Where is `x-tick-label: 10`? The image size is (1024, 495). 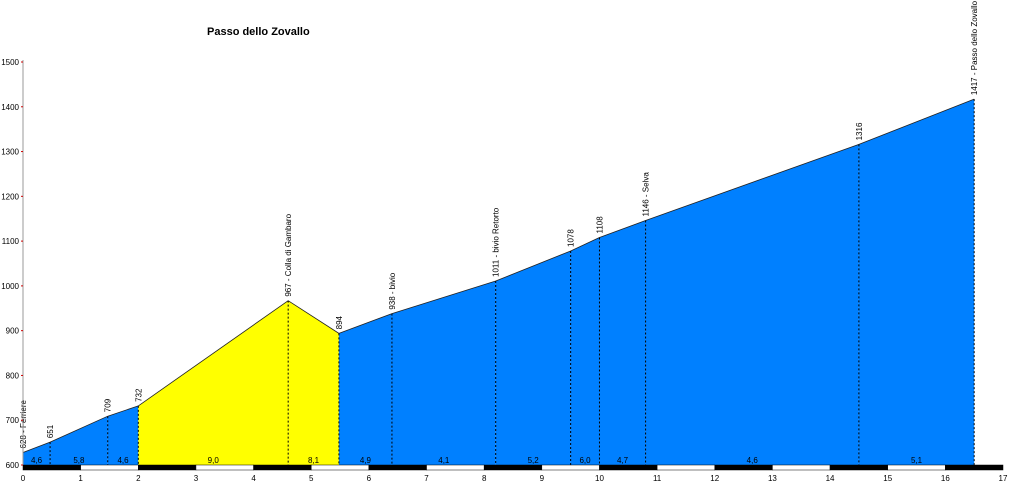 x-tick-label: 10 is located at coordinates (599, 478).